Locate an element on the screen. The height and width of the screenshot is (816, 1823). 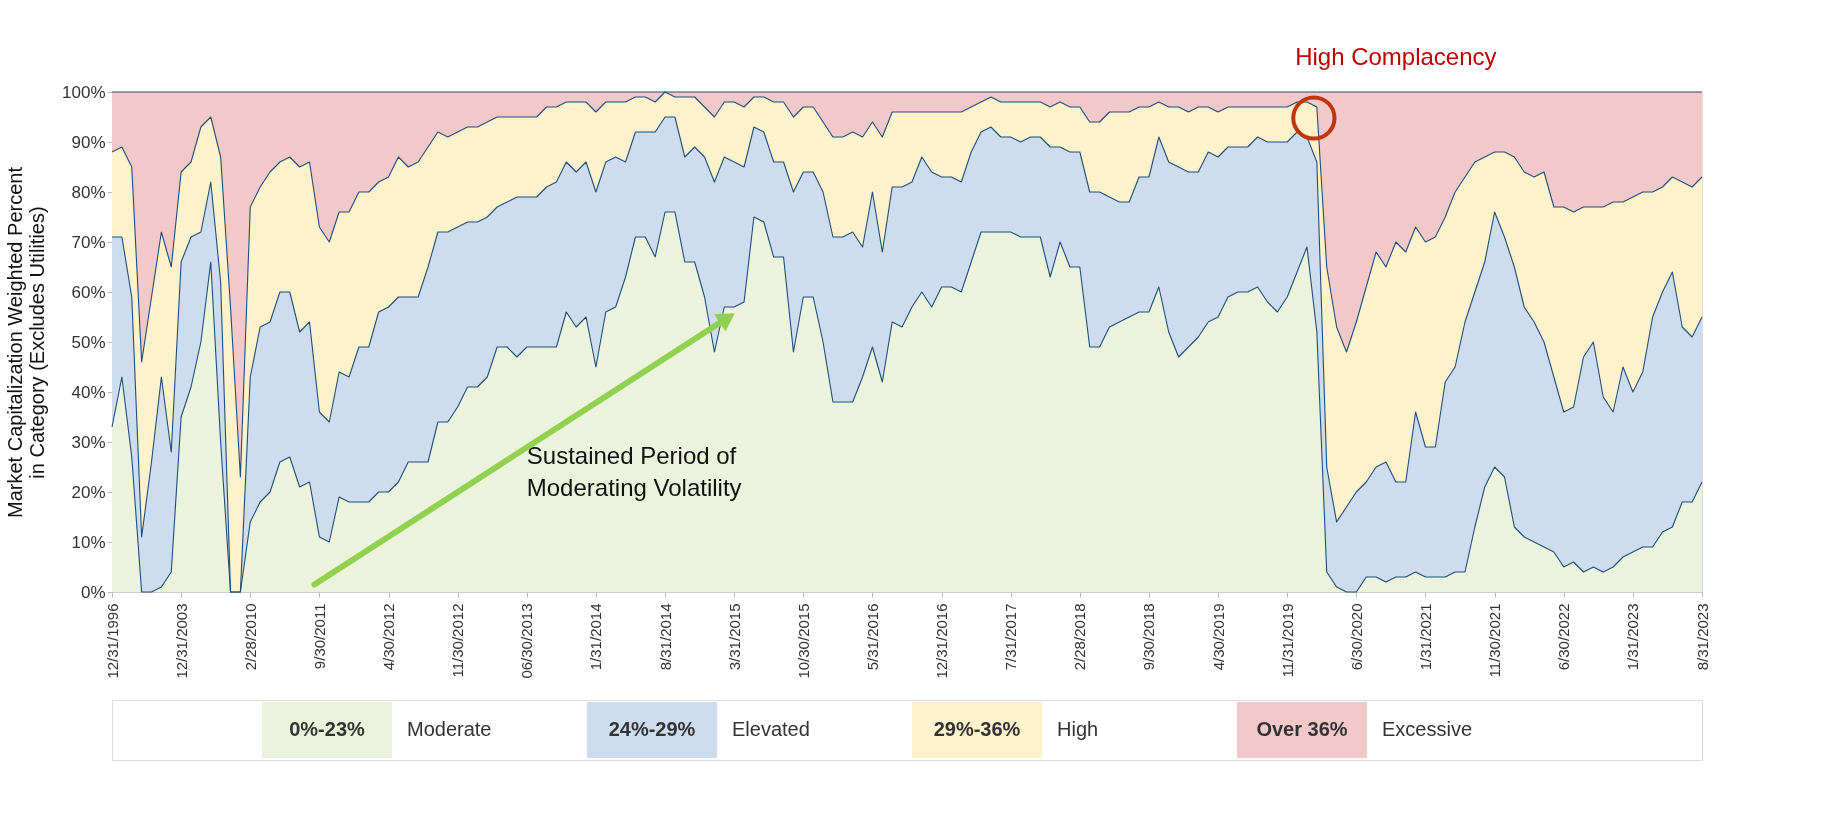
y-tick-label: 100% is located at coordinates (84, 92).